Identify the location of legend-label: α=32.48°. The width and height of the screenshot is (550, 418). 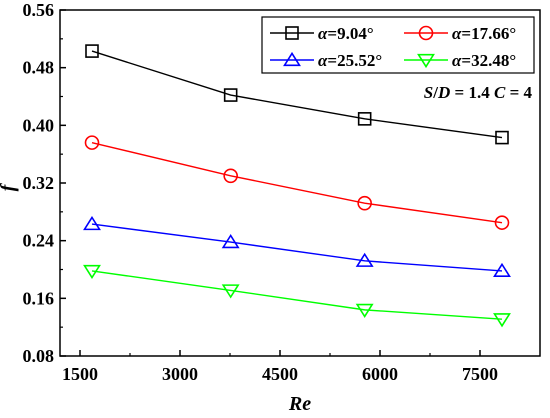
(484, 60).